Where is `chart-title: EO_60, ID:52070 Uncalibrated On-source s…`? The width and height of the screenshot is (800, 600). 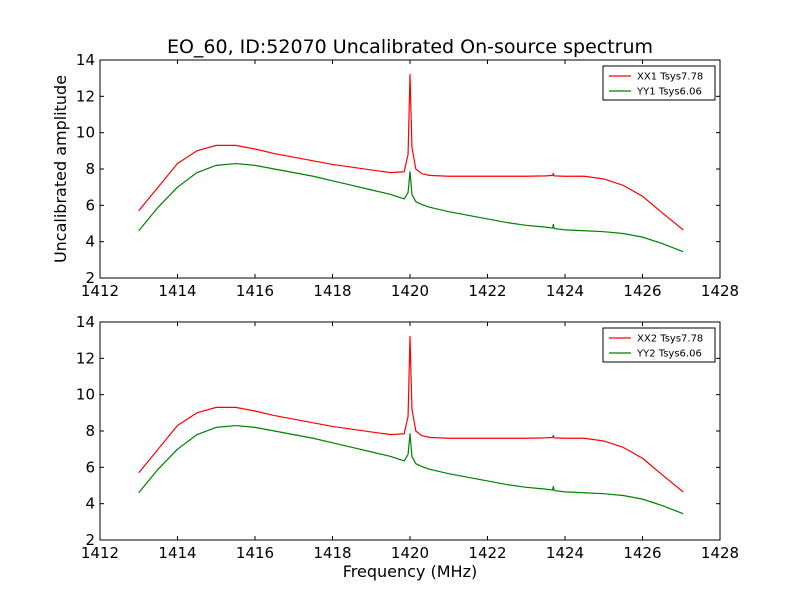
chart-title: EO_60, ID:52070 Uncalibrated On-source s… is located at coordinates (410, 47).